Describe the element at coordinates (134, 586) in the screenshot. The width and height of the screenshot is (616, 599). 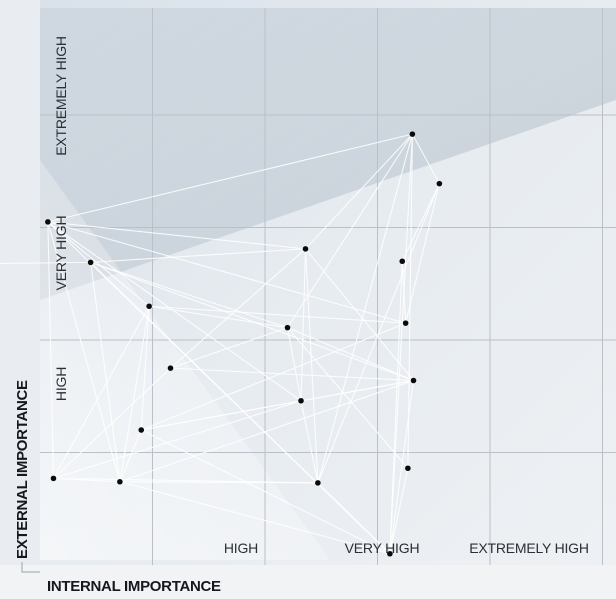
I see `x-axis-title: INTERNAL IMPORTANCE` at that location.